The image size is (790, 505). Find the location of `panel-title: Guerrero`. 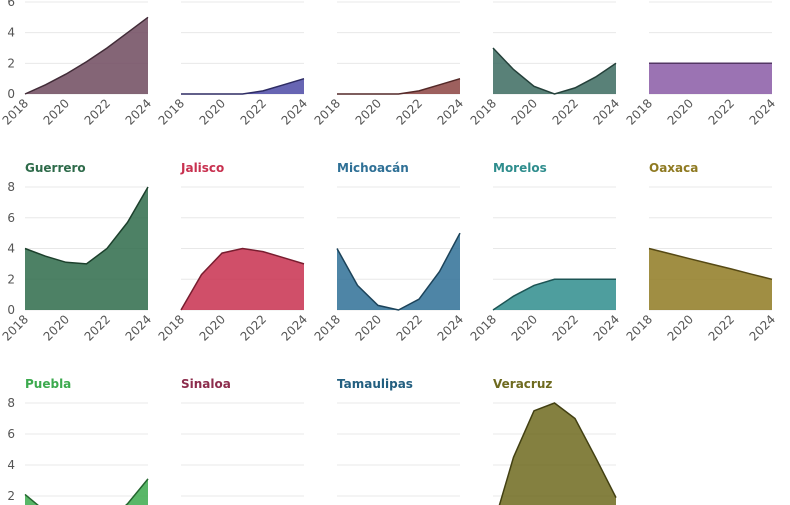

panel-title: Guerrero is located at coordinates (55, 168).